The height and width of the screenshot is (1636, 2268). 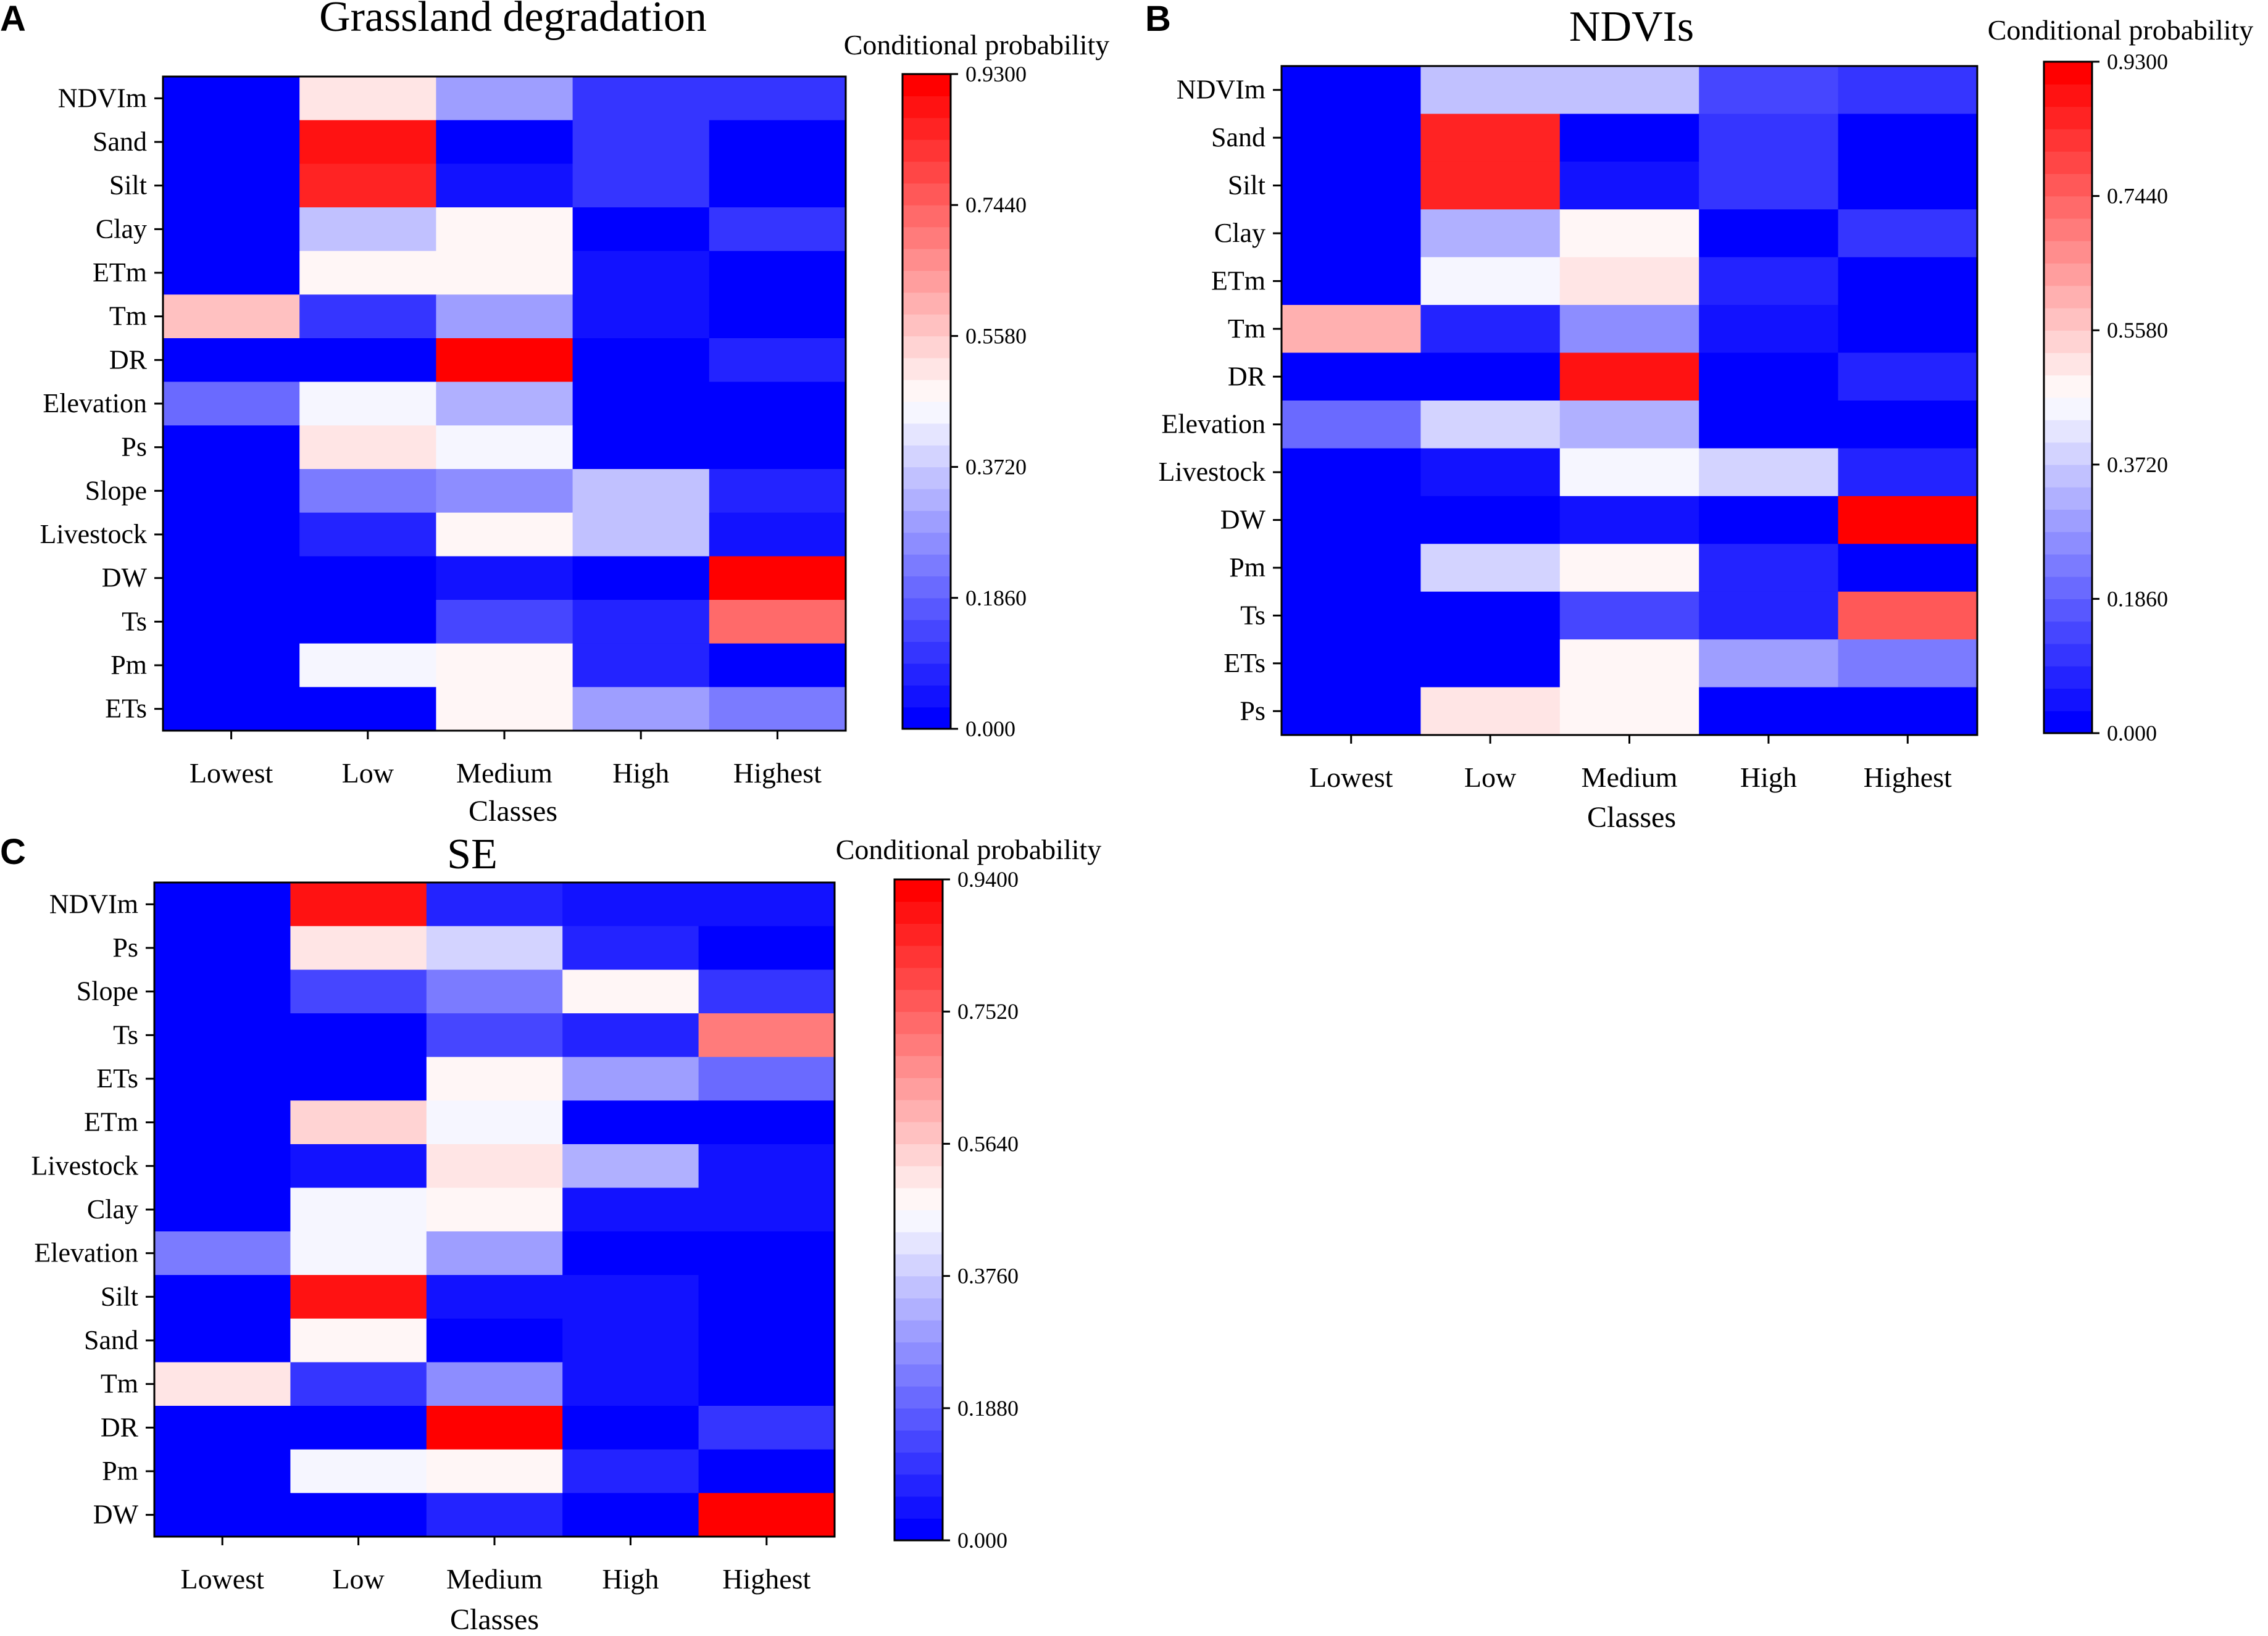 What do you see at coordinates (1351, 233) in the screenshot?
I see `heatmap-cell-clay-lowest` at bounding box center [1351, 233].